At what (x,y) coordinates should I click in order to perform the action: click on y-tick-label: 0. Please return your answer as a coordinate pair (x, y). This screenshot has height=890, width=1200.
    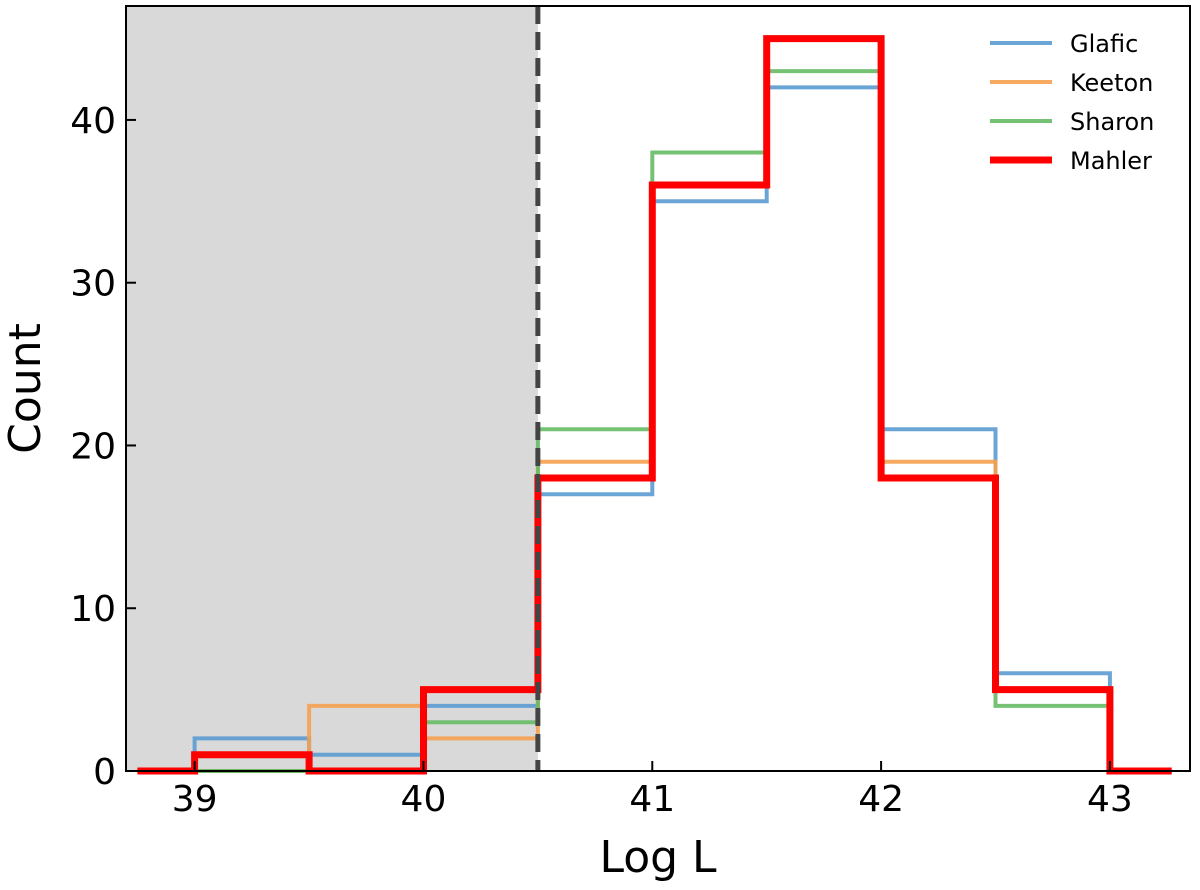
    Looking at the image, I should click on (104, 772).